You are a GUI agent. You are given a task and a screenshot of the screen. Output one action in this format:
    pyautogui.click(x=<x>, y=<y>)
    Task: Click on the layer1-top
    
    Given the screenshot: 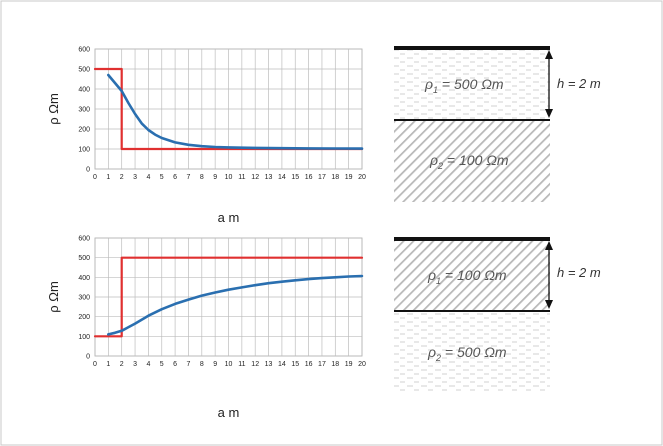 What is the action you would take?
    pyautogui.click(x=472, y=84)
    